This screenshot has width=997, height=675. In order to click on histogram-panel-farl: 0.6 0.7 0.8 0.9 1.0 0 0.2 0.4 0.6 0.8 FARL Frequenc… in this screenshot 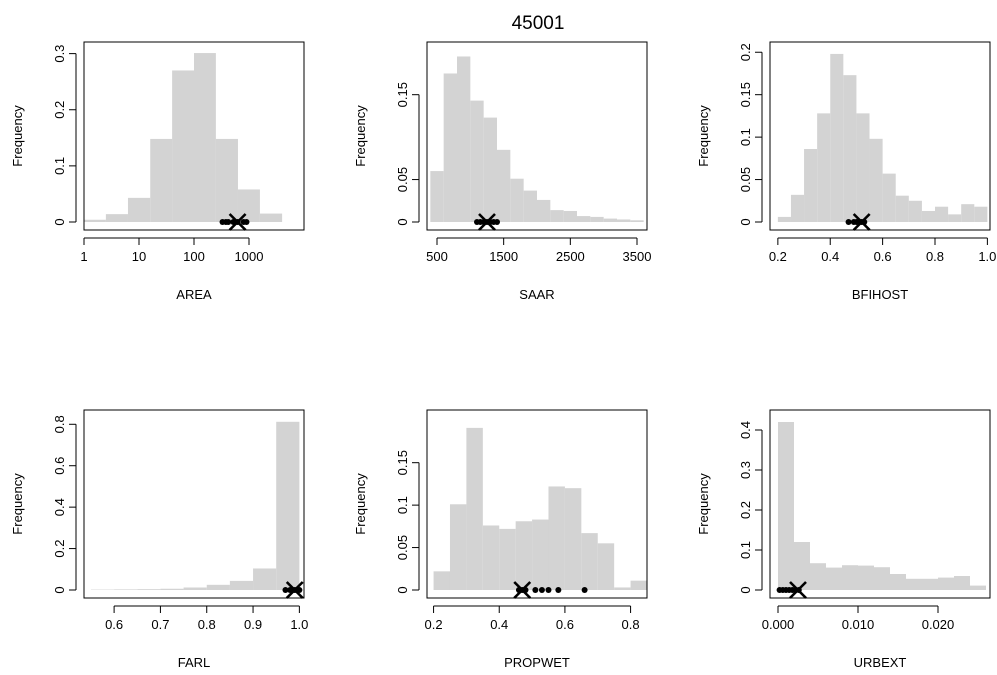, I will do `click(159, 539)`.